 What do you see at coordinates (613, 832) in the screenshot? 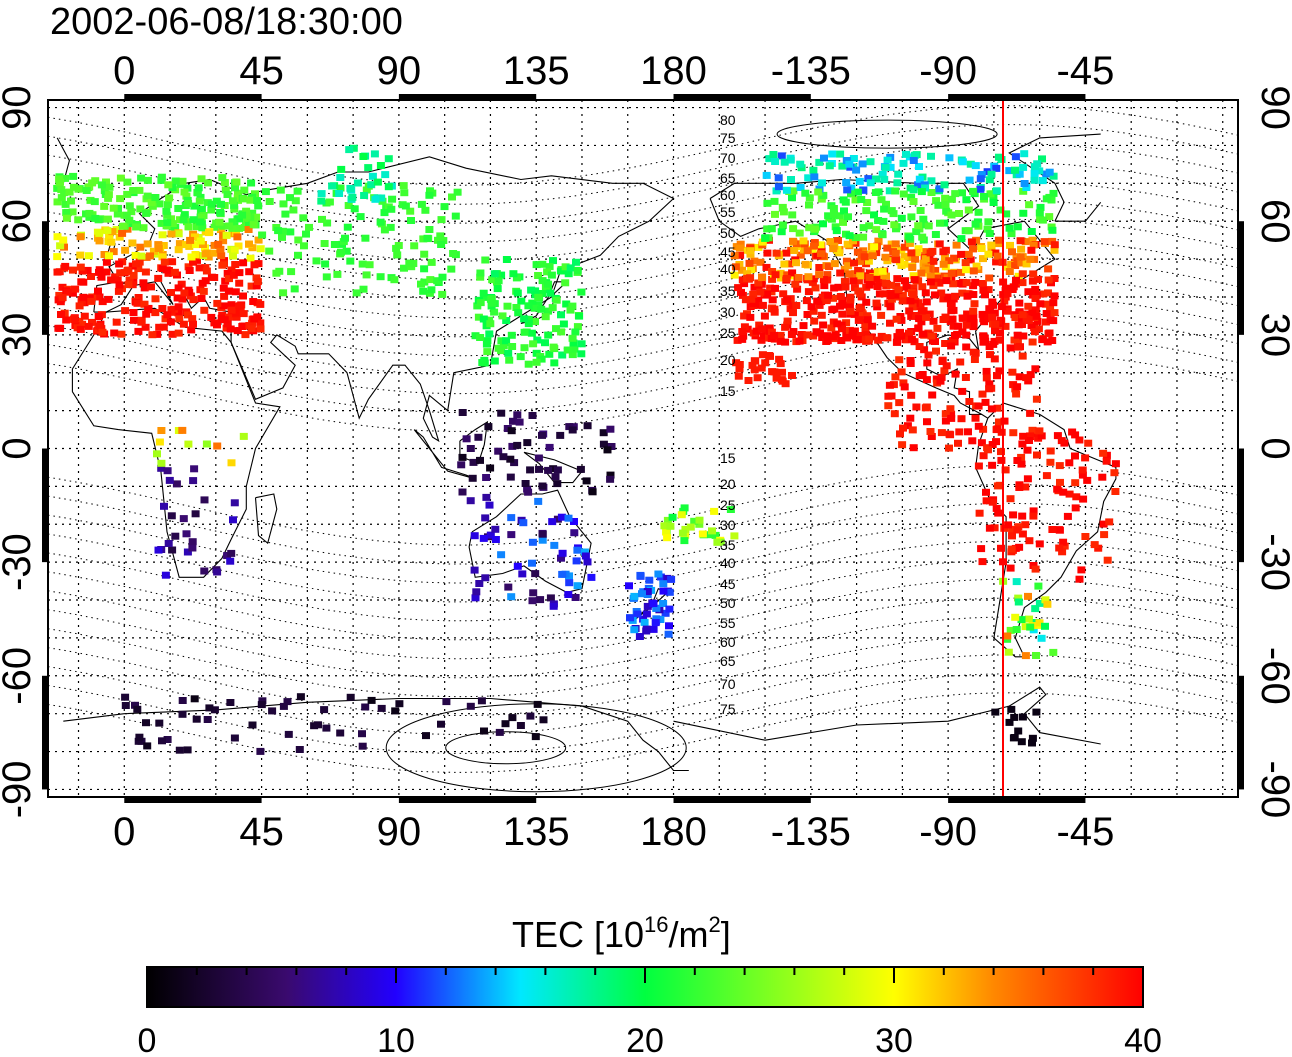
I see `bottom-longitude-labels: 0 45 90 135 180 -135 -90 -45` at bounding box center [613, 832].